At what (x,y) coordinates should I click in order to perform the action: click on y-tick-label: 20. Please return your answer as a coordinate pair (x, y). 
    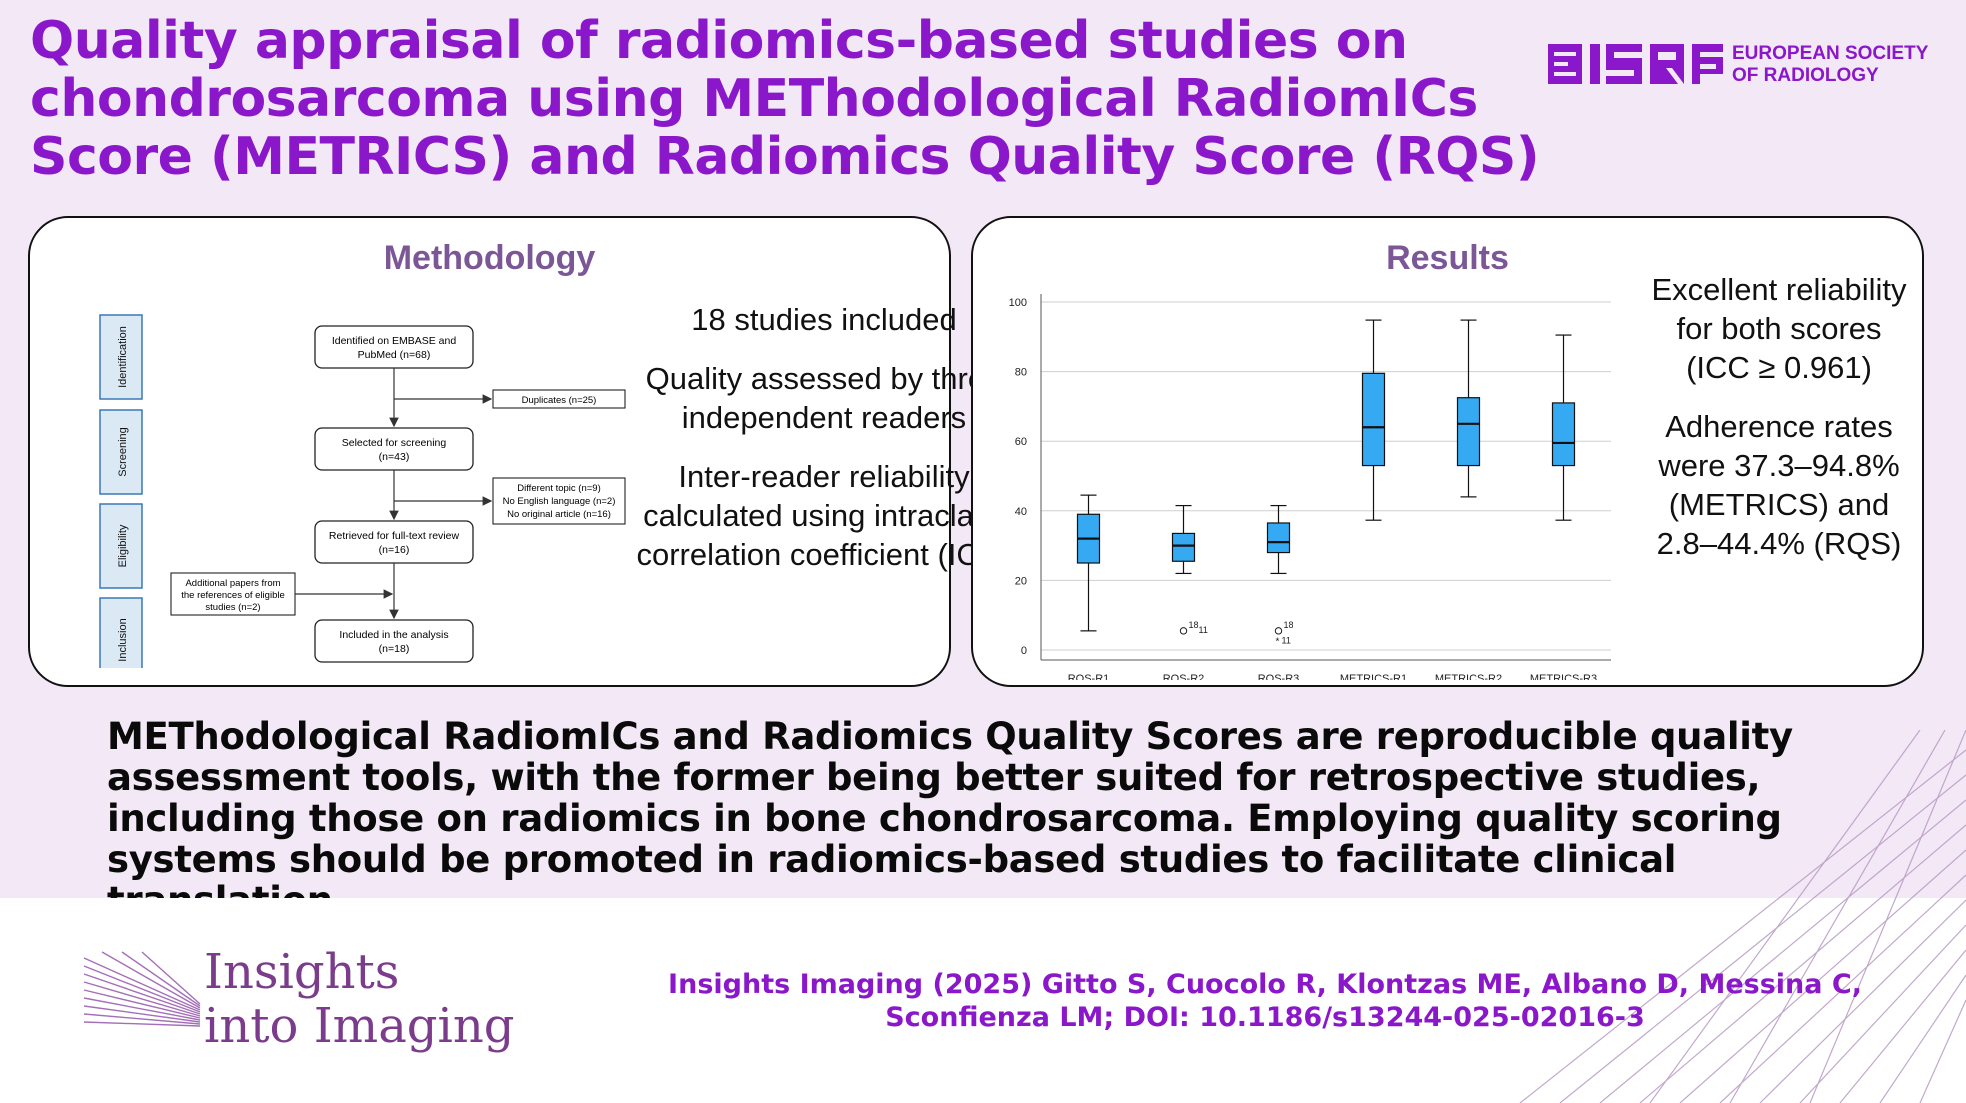
    Looking at the image, I should click on (1021, 581).